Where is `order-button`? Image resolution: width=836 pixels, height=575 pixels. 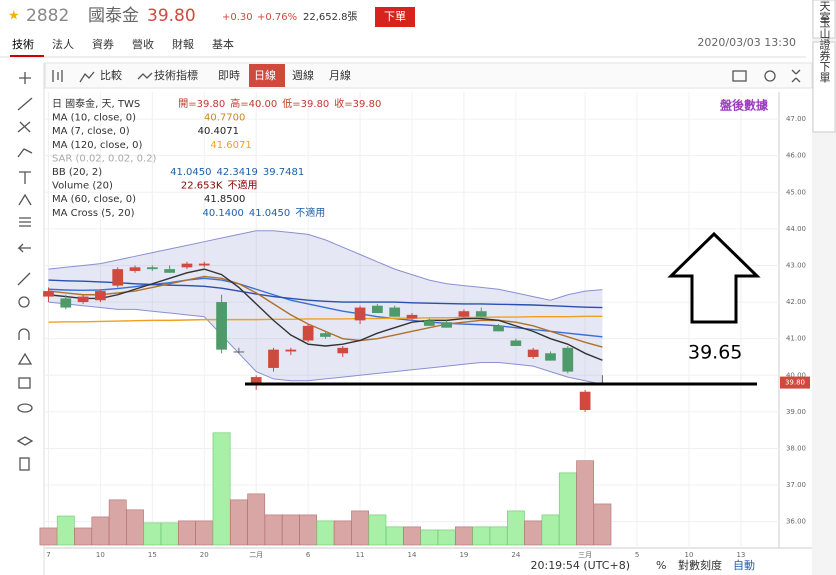
order-button is located at coordinates (395, 17).